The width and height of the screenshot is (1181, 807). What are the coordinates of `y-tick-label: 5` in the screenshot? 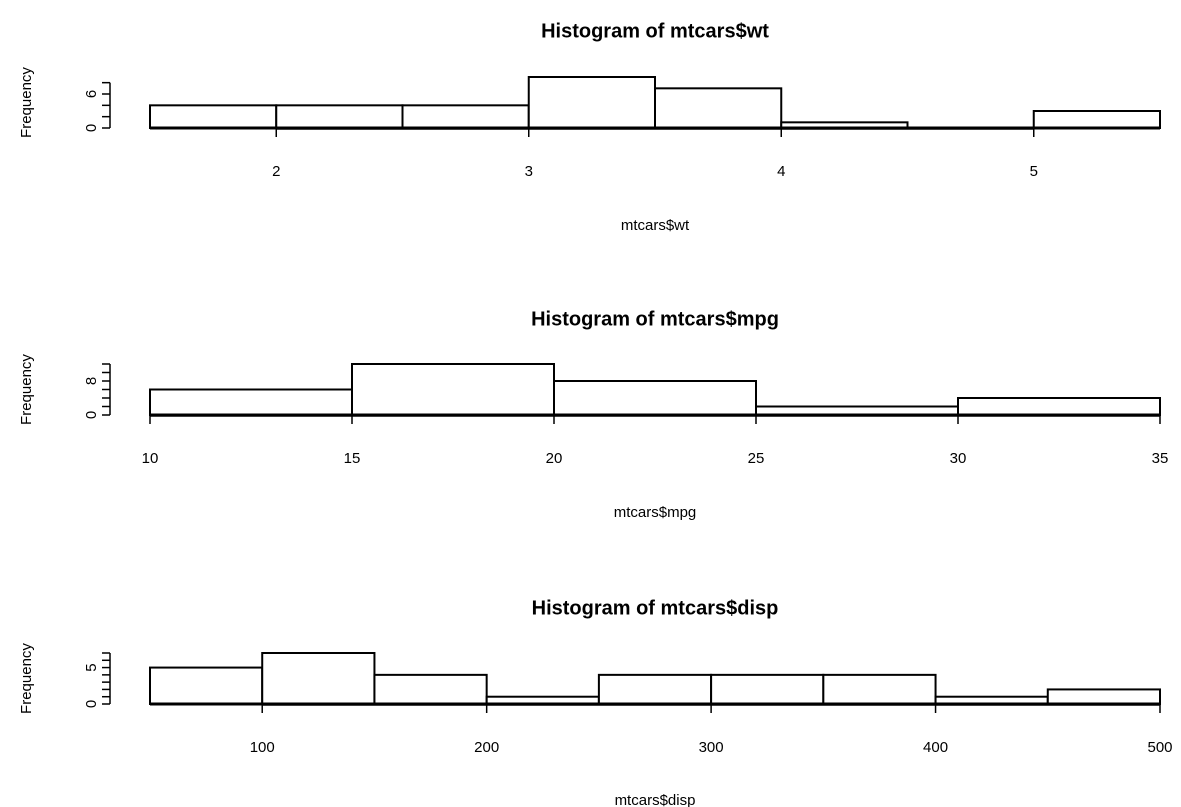 It's located at (91, 667).